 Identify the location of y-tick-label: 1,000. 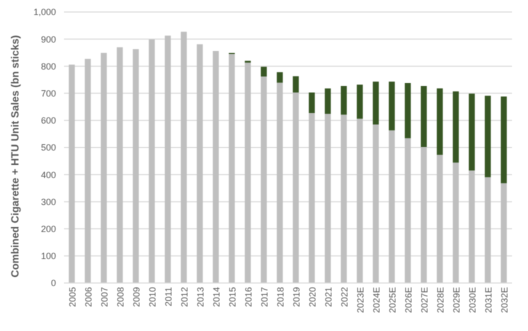
(44, 12).